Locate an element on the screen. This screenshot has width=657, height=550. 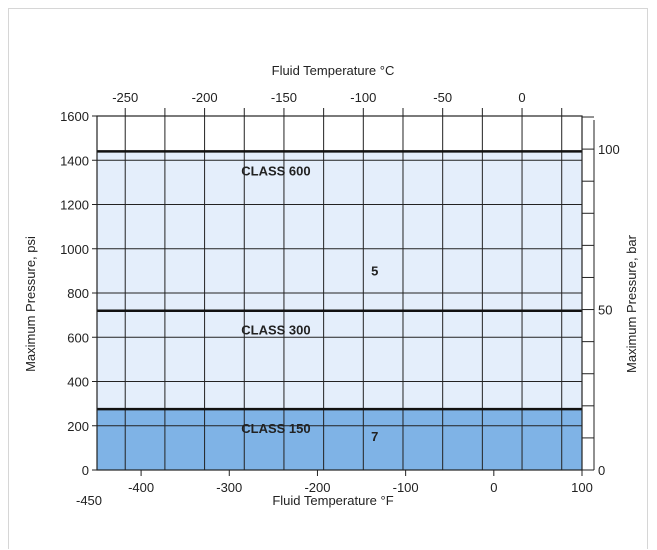
top-axis-title: Fluid Temperature °C is located at coordinates (333, 70).